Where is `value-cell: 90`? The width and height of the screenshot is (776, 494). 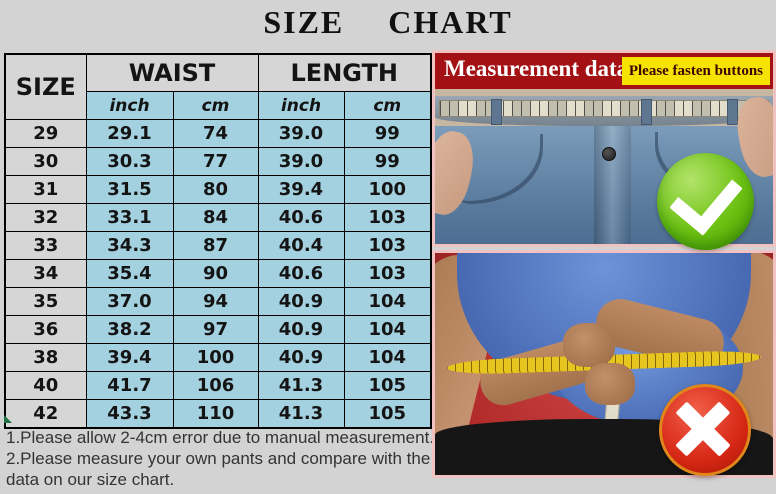 value-cell: 90 is located at coordinates (215, 273).